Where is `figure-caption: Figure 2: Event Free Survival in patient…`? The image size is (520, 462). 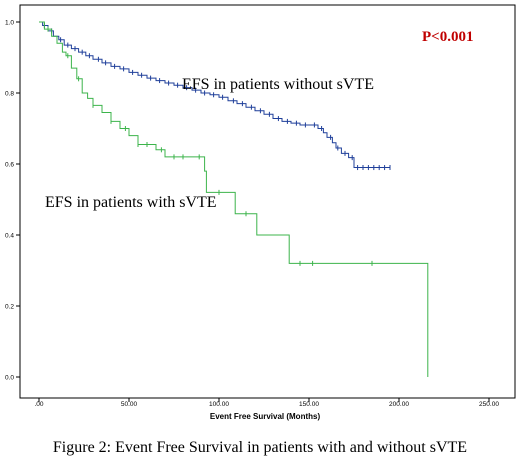 figure-caption: Figure 2: Event Free Survival in patient… is located at coordinates (260, 447).